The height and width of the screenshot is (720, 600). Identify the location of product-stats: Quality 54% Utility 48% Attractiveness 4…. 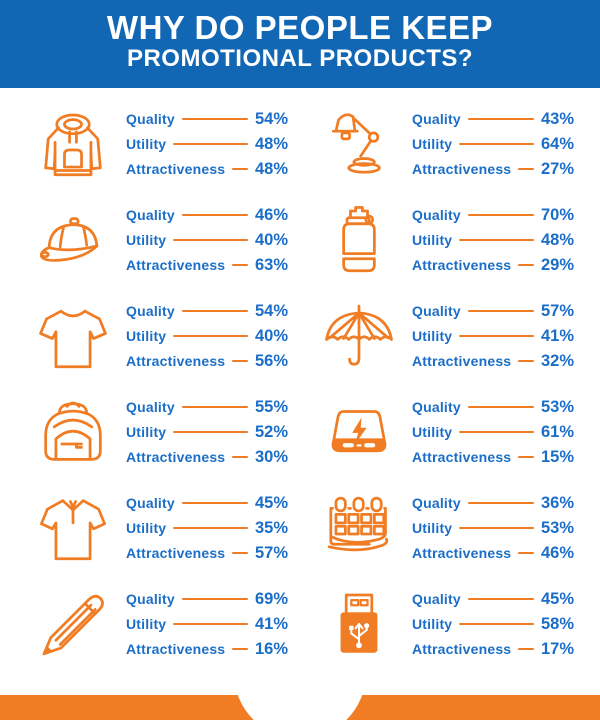
(207, 144).